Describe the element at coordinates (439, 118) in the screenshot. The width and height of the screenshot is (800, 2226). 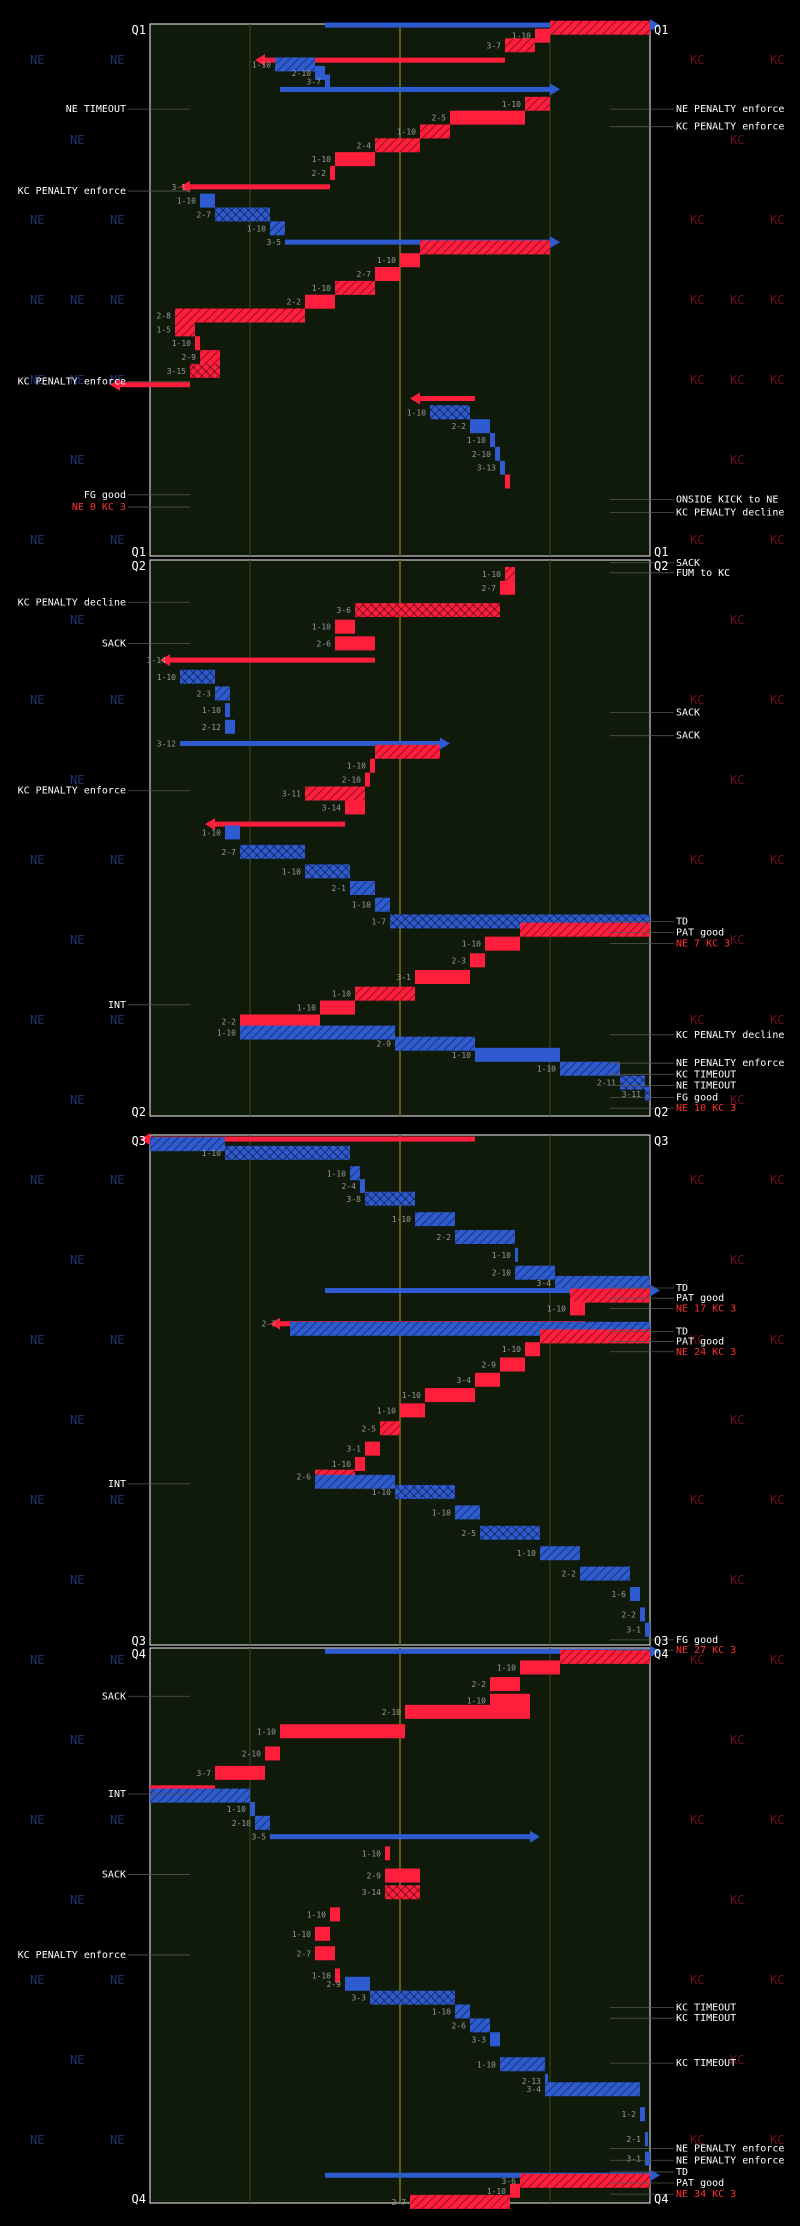
I see `down-distance-label: 2-5` at that location.